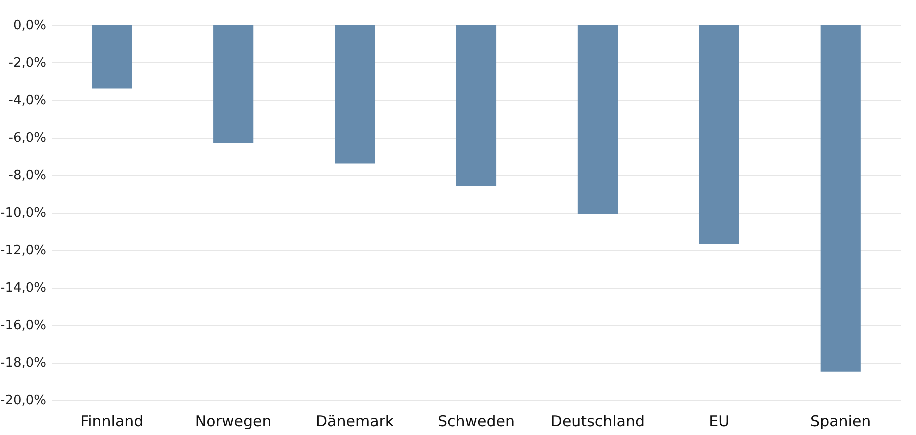 The height and width of the screenshot is (435, 916). Describe the element at coordinates (23, 251) in the screenshot. I see `y-tick-label: -12,0%` at that location.